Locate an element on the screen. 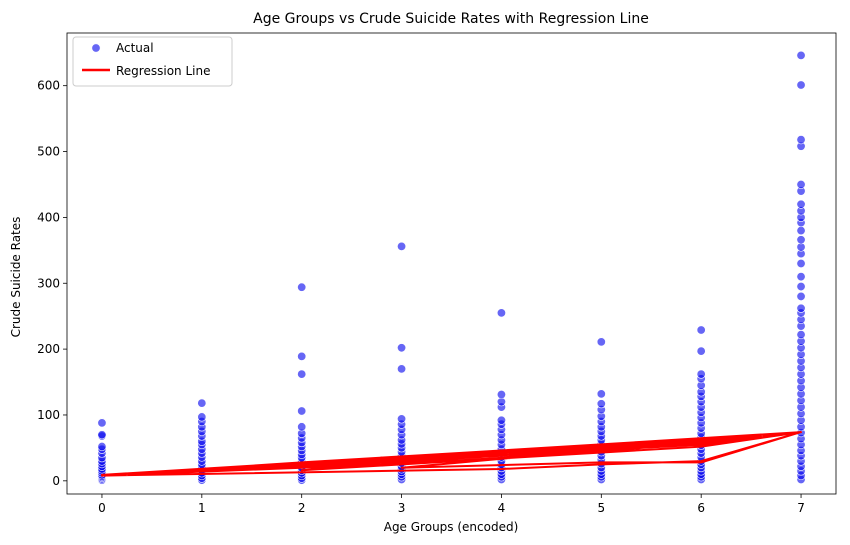 The height and width of the screenshot is (545, 850). legend: Actual Regression Line is located at coordinates (152, 61).